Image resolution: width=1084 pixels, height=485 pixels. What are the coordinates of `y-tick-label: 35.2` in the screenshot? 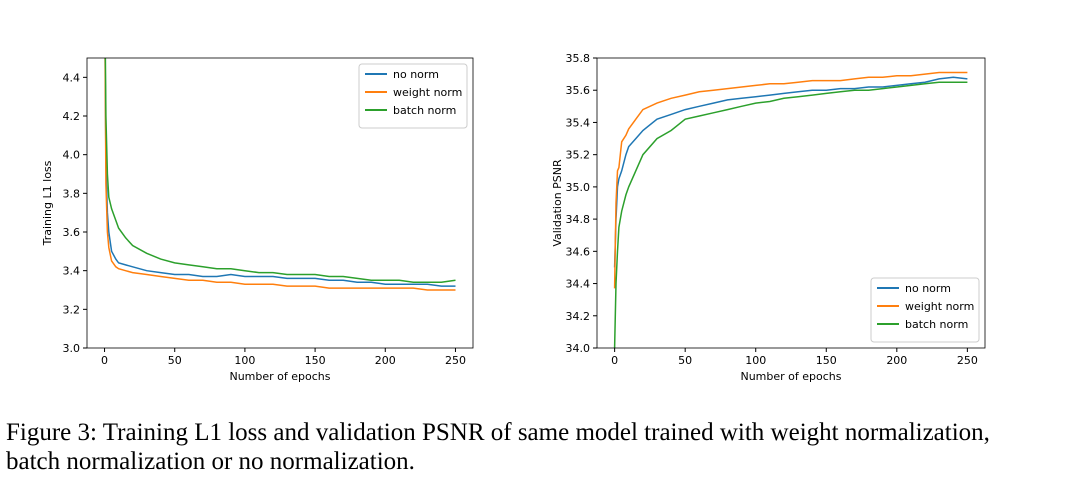 It's located at (578, 155).